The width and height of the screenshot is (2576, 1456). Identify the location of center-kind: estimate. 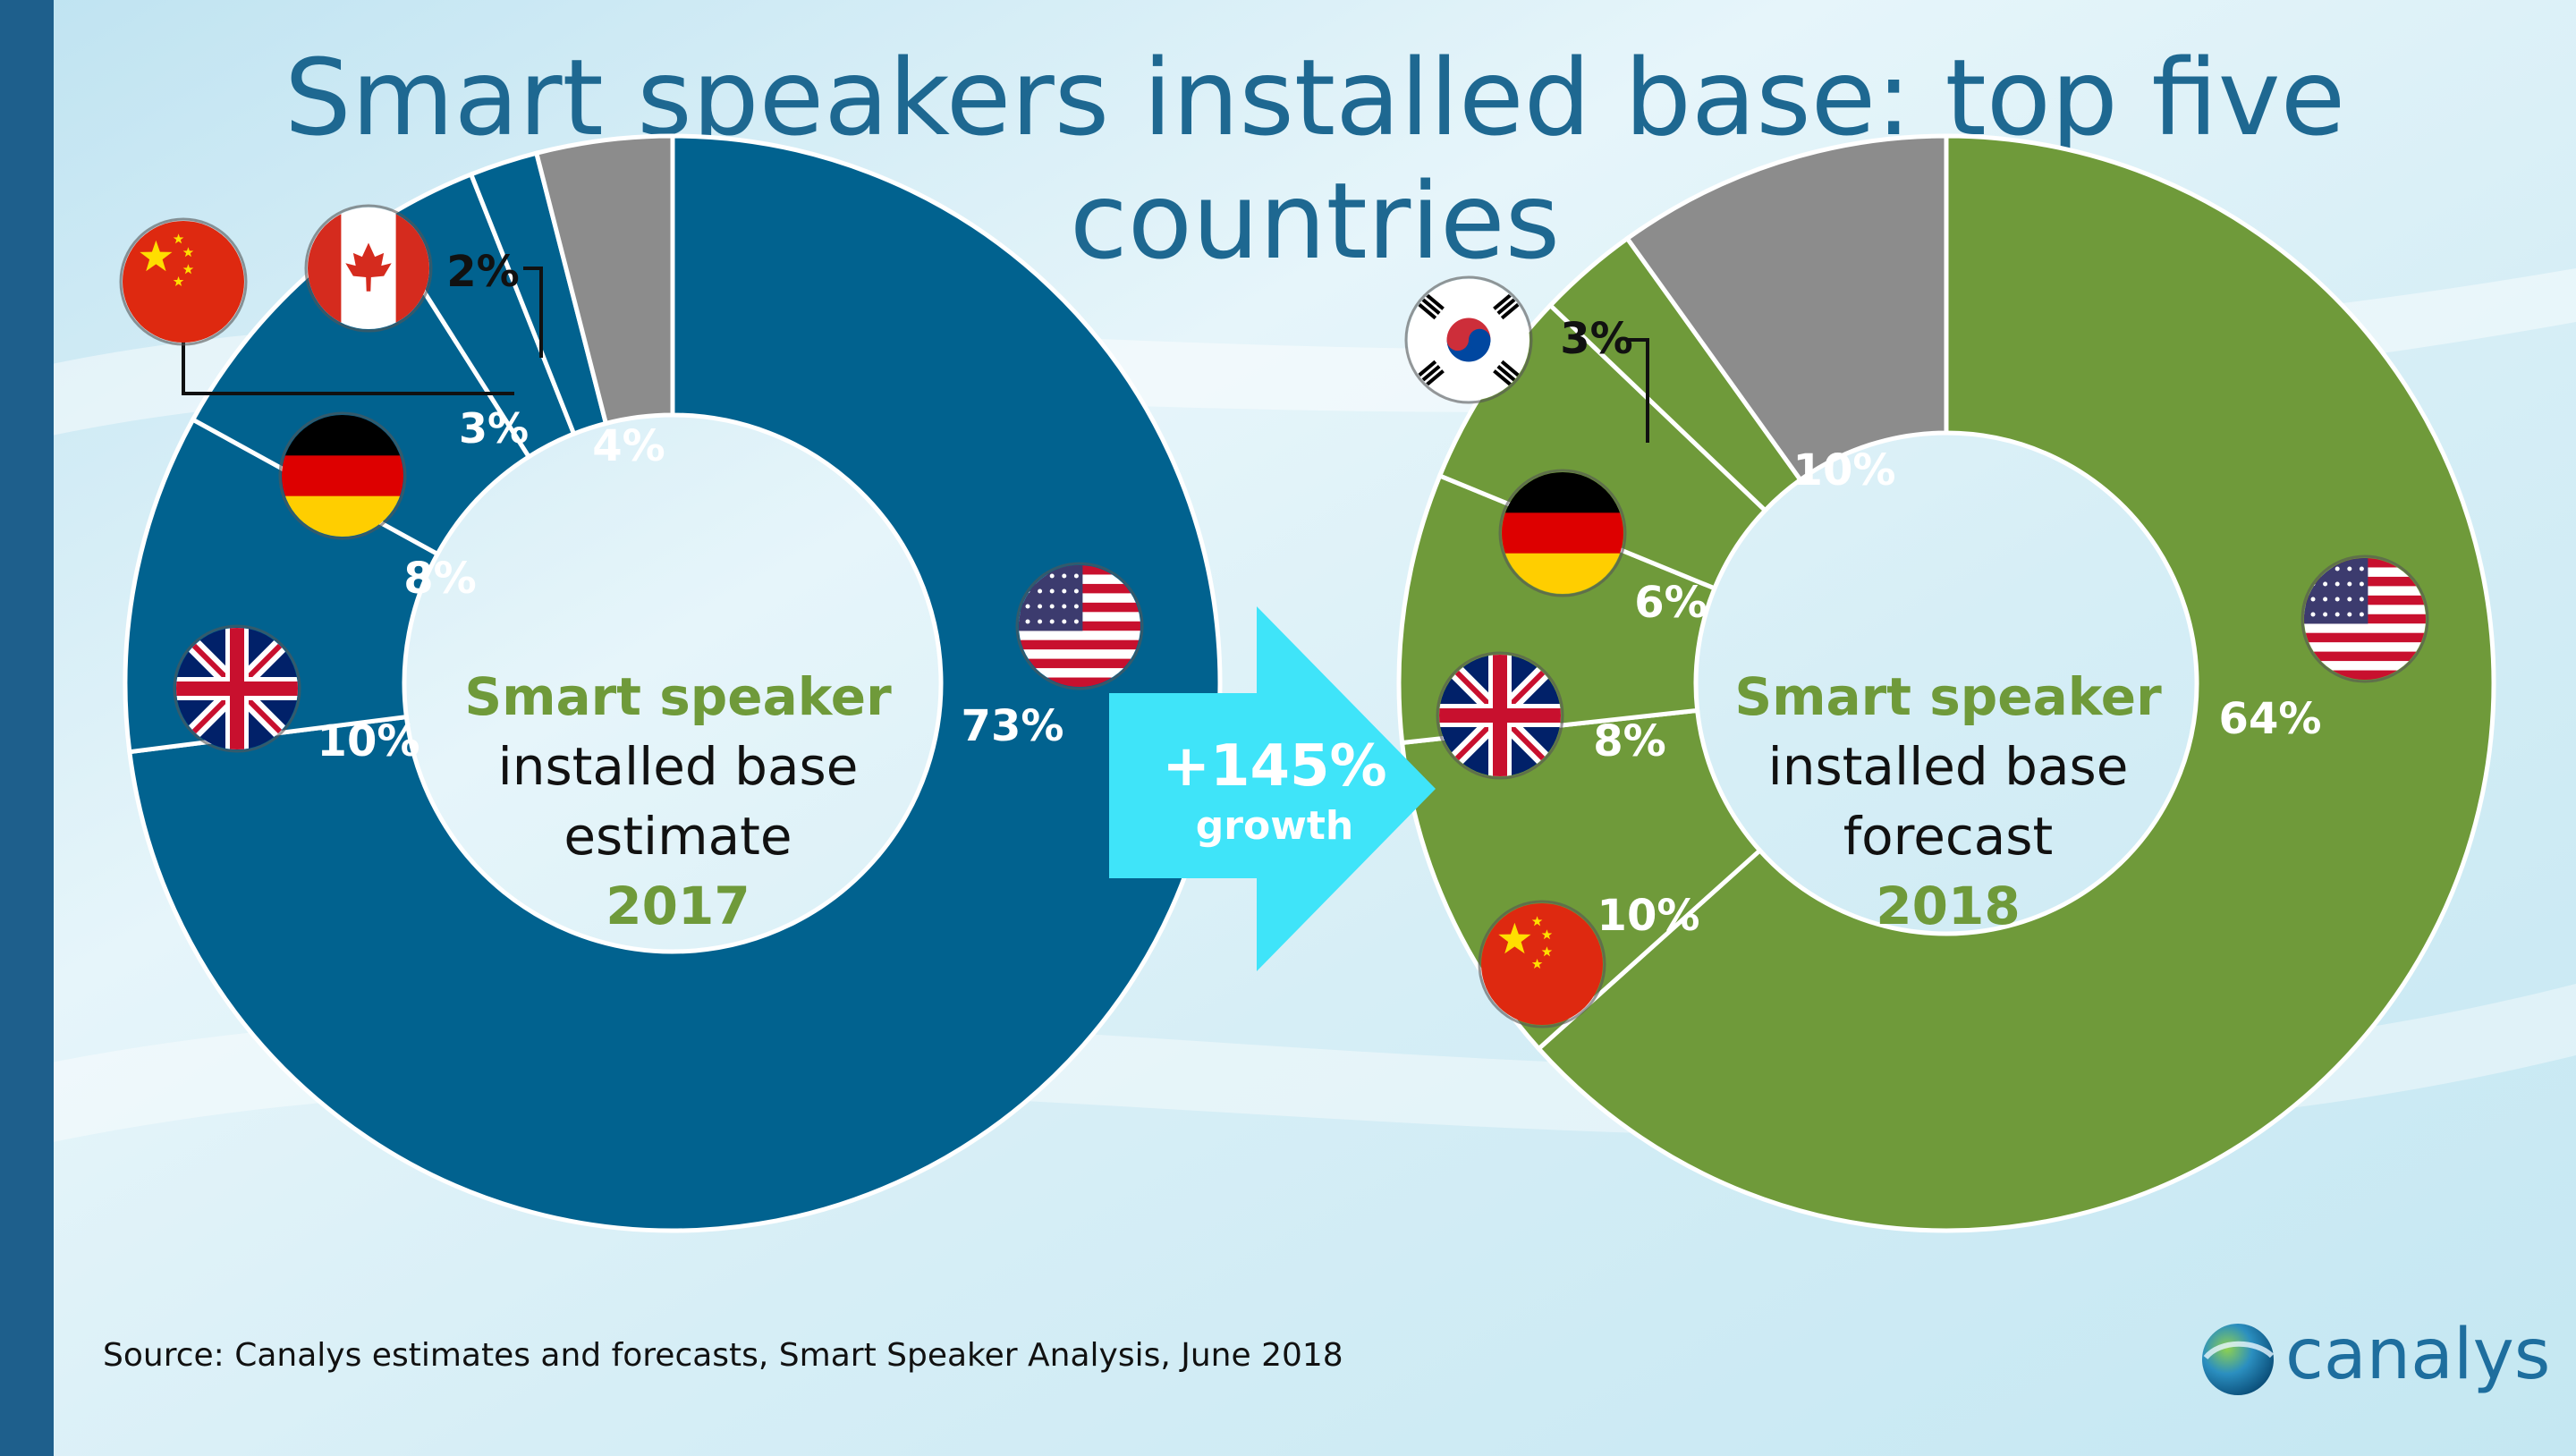
(678, 836).